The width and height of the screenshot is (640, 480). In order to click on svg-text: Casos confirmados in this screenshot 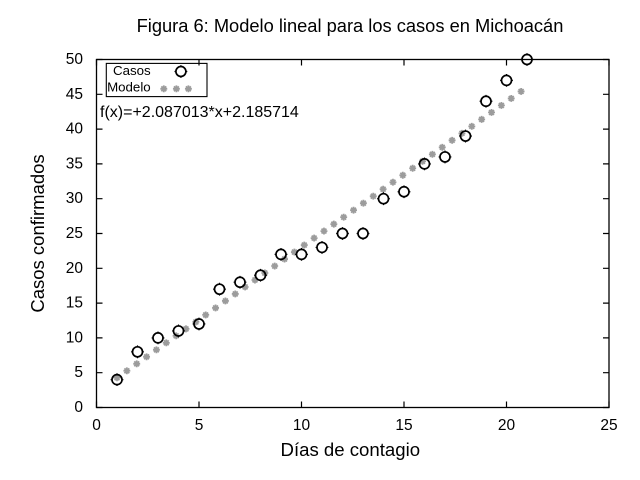, I will do `click(37, 233)`.